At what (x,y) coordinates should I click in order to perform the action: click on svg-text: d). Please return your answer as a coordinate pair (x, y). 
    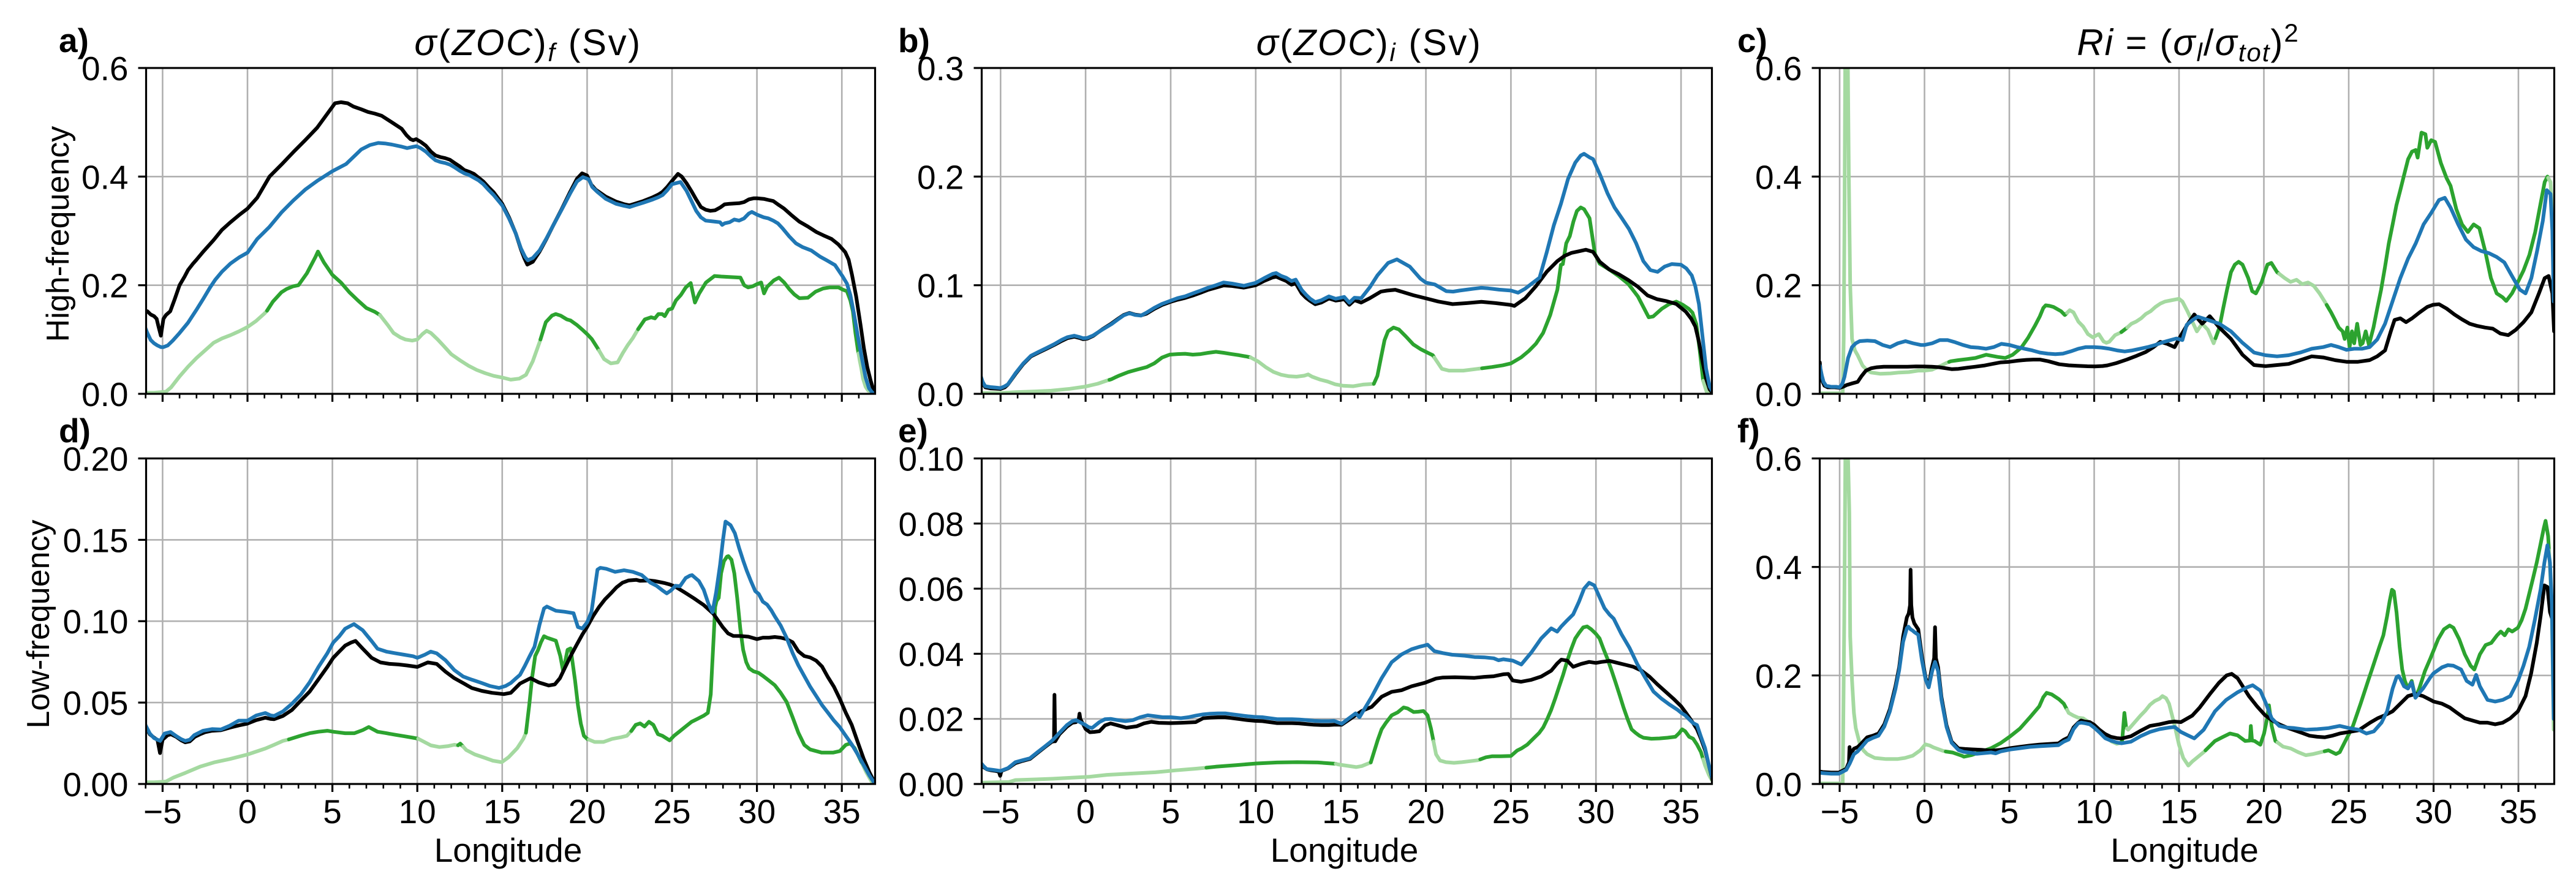
    Looking at the image, I should click on (75, 431).